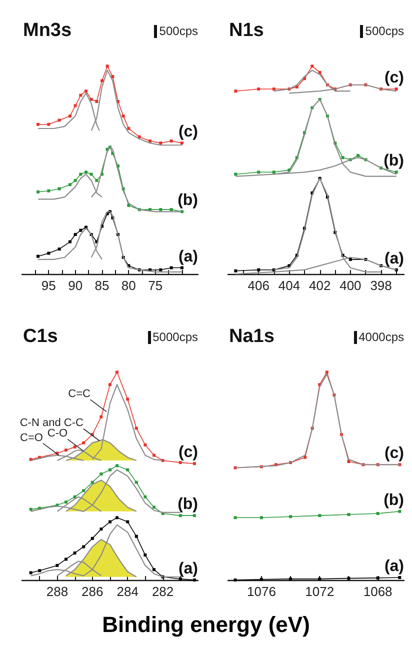 The image size is (412, 647). What do you see at coordinates (48, 285) in the screenshot?
I see `x-tick-label: 95` at bounding box center [48, 285].